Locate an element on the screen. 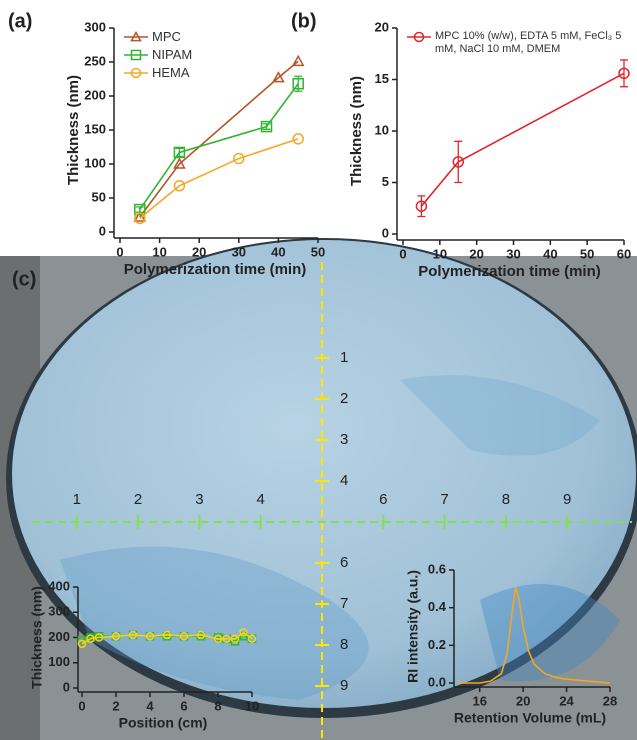 The width and height of the screenshot is (637, 740). x-axis-label: Position (cm) is located at coordinates (163, 723).